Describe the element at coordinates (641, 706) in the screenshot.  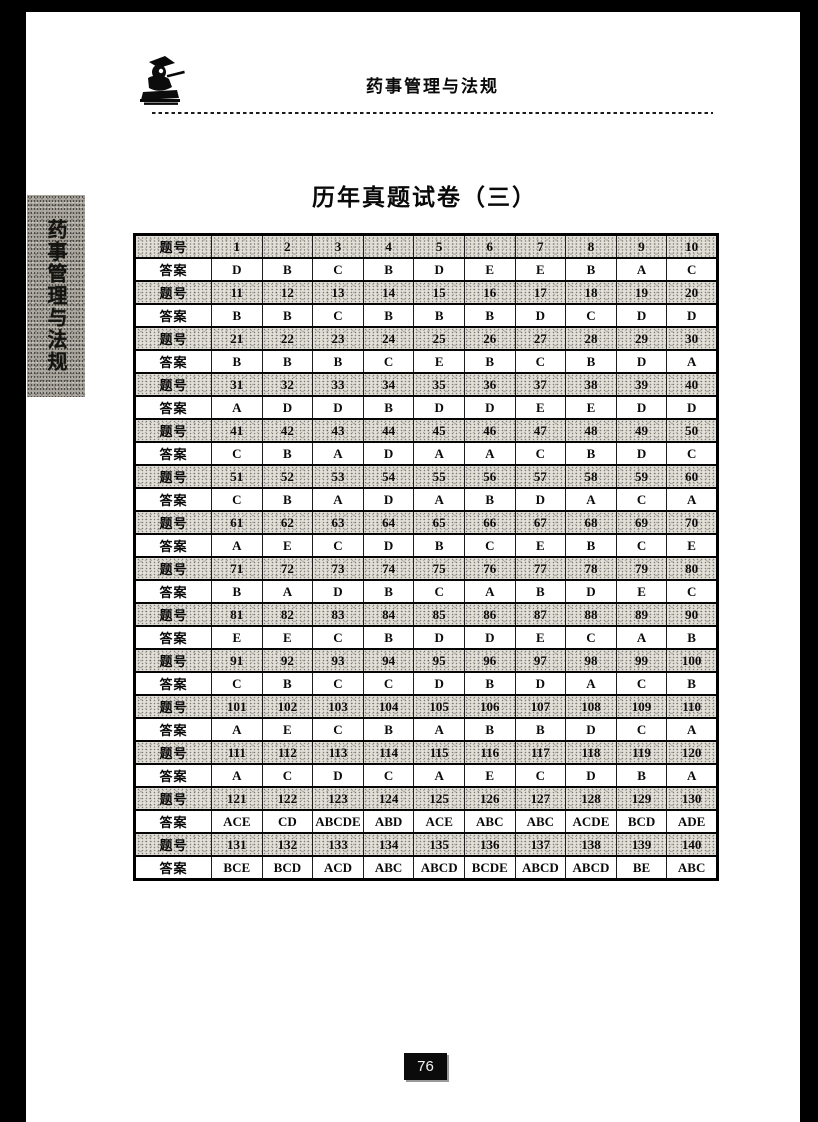
I see `question-number-cell: 109` at that location.